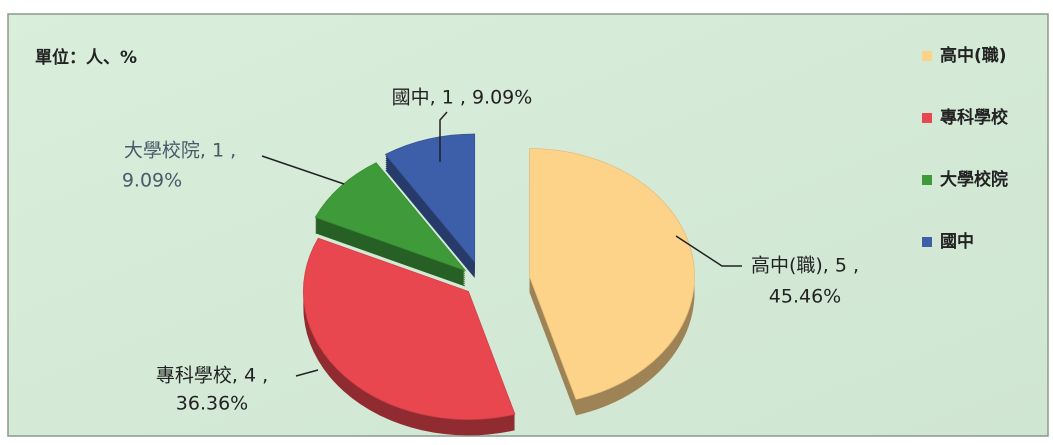 Image resolution: width=1053 pixels, height=445 pixels. What do you see at coordinates (973, 55) in the screenshot?
I see `legend-label: 高中(職)` at bounding box center [973, 55].